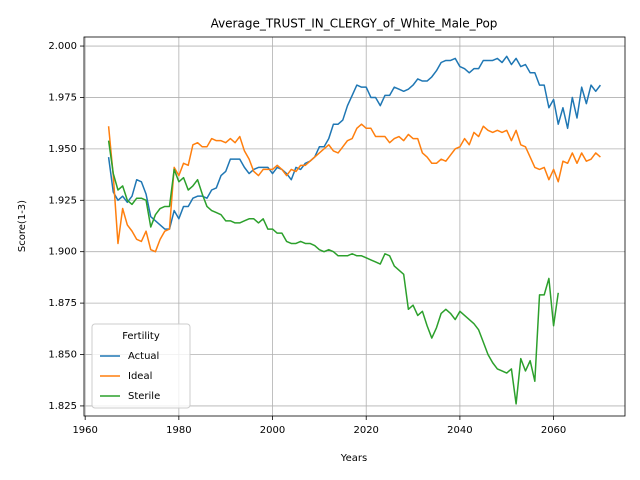  What do you see at coordinates (62, 200) in the screenshot?
I see `y-tick-label: 1.925` at bounding box center [62, 200].